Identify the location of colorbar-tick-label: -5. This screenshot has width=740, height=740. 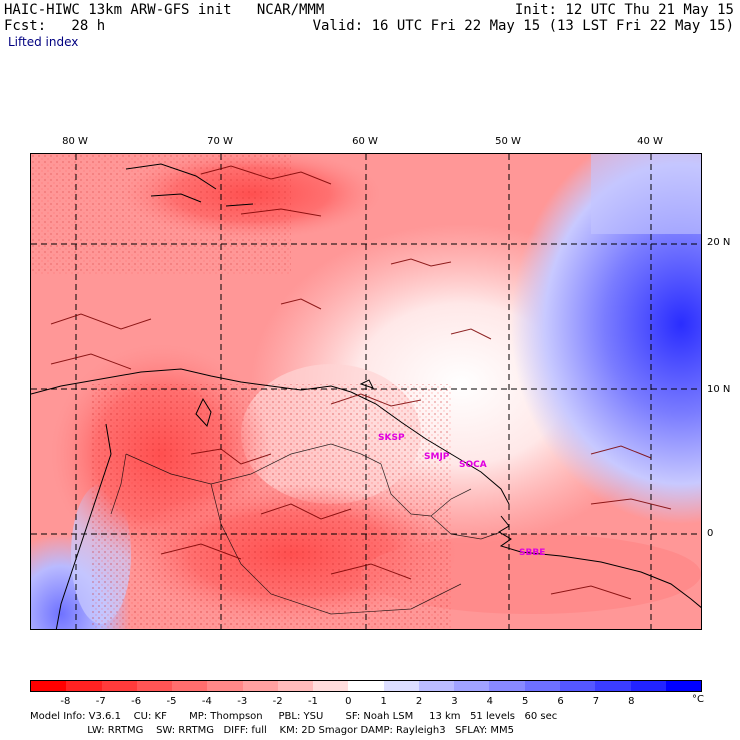
(171, 701).